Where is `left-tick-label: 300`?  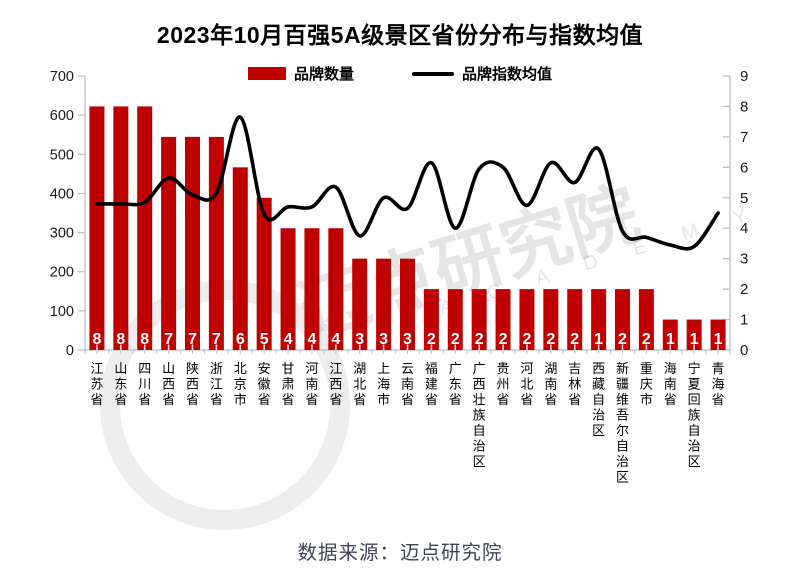
left-tick-label: 300 is located at coordinates (62, 234).